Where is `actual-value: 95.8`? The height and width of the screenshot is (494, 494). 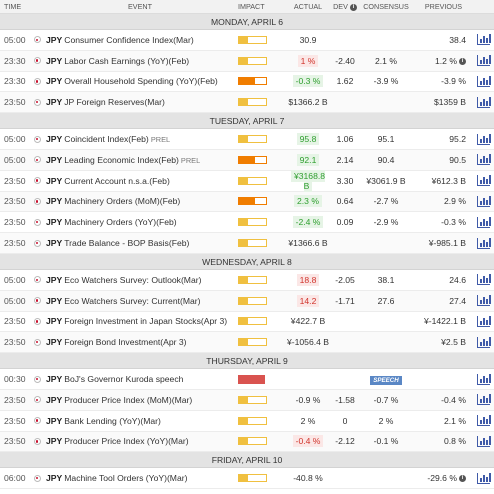
actual-value: 95.8 is located at coordinates (308, 139).